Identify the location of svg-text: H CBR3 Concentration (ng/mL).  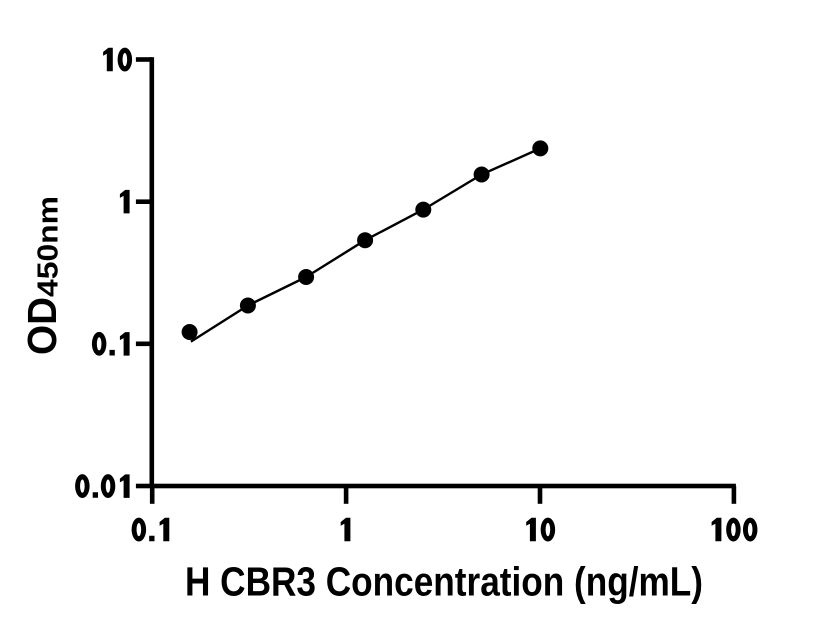
(444, 582).